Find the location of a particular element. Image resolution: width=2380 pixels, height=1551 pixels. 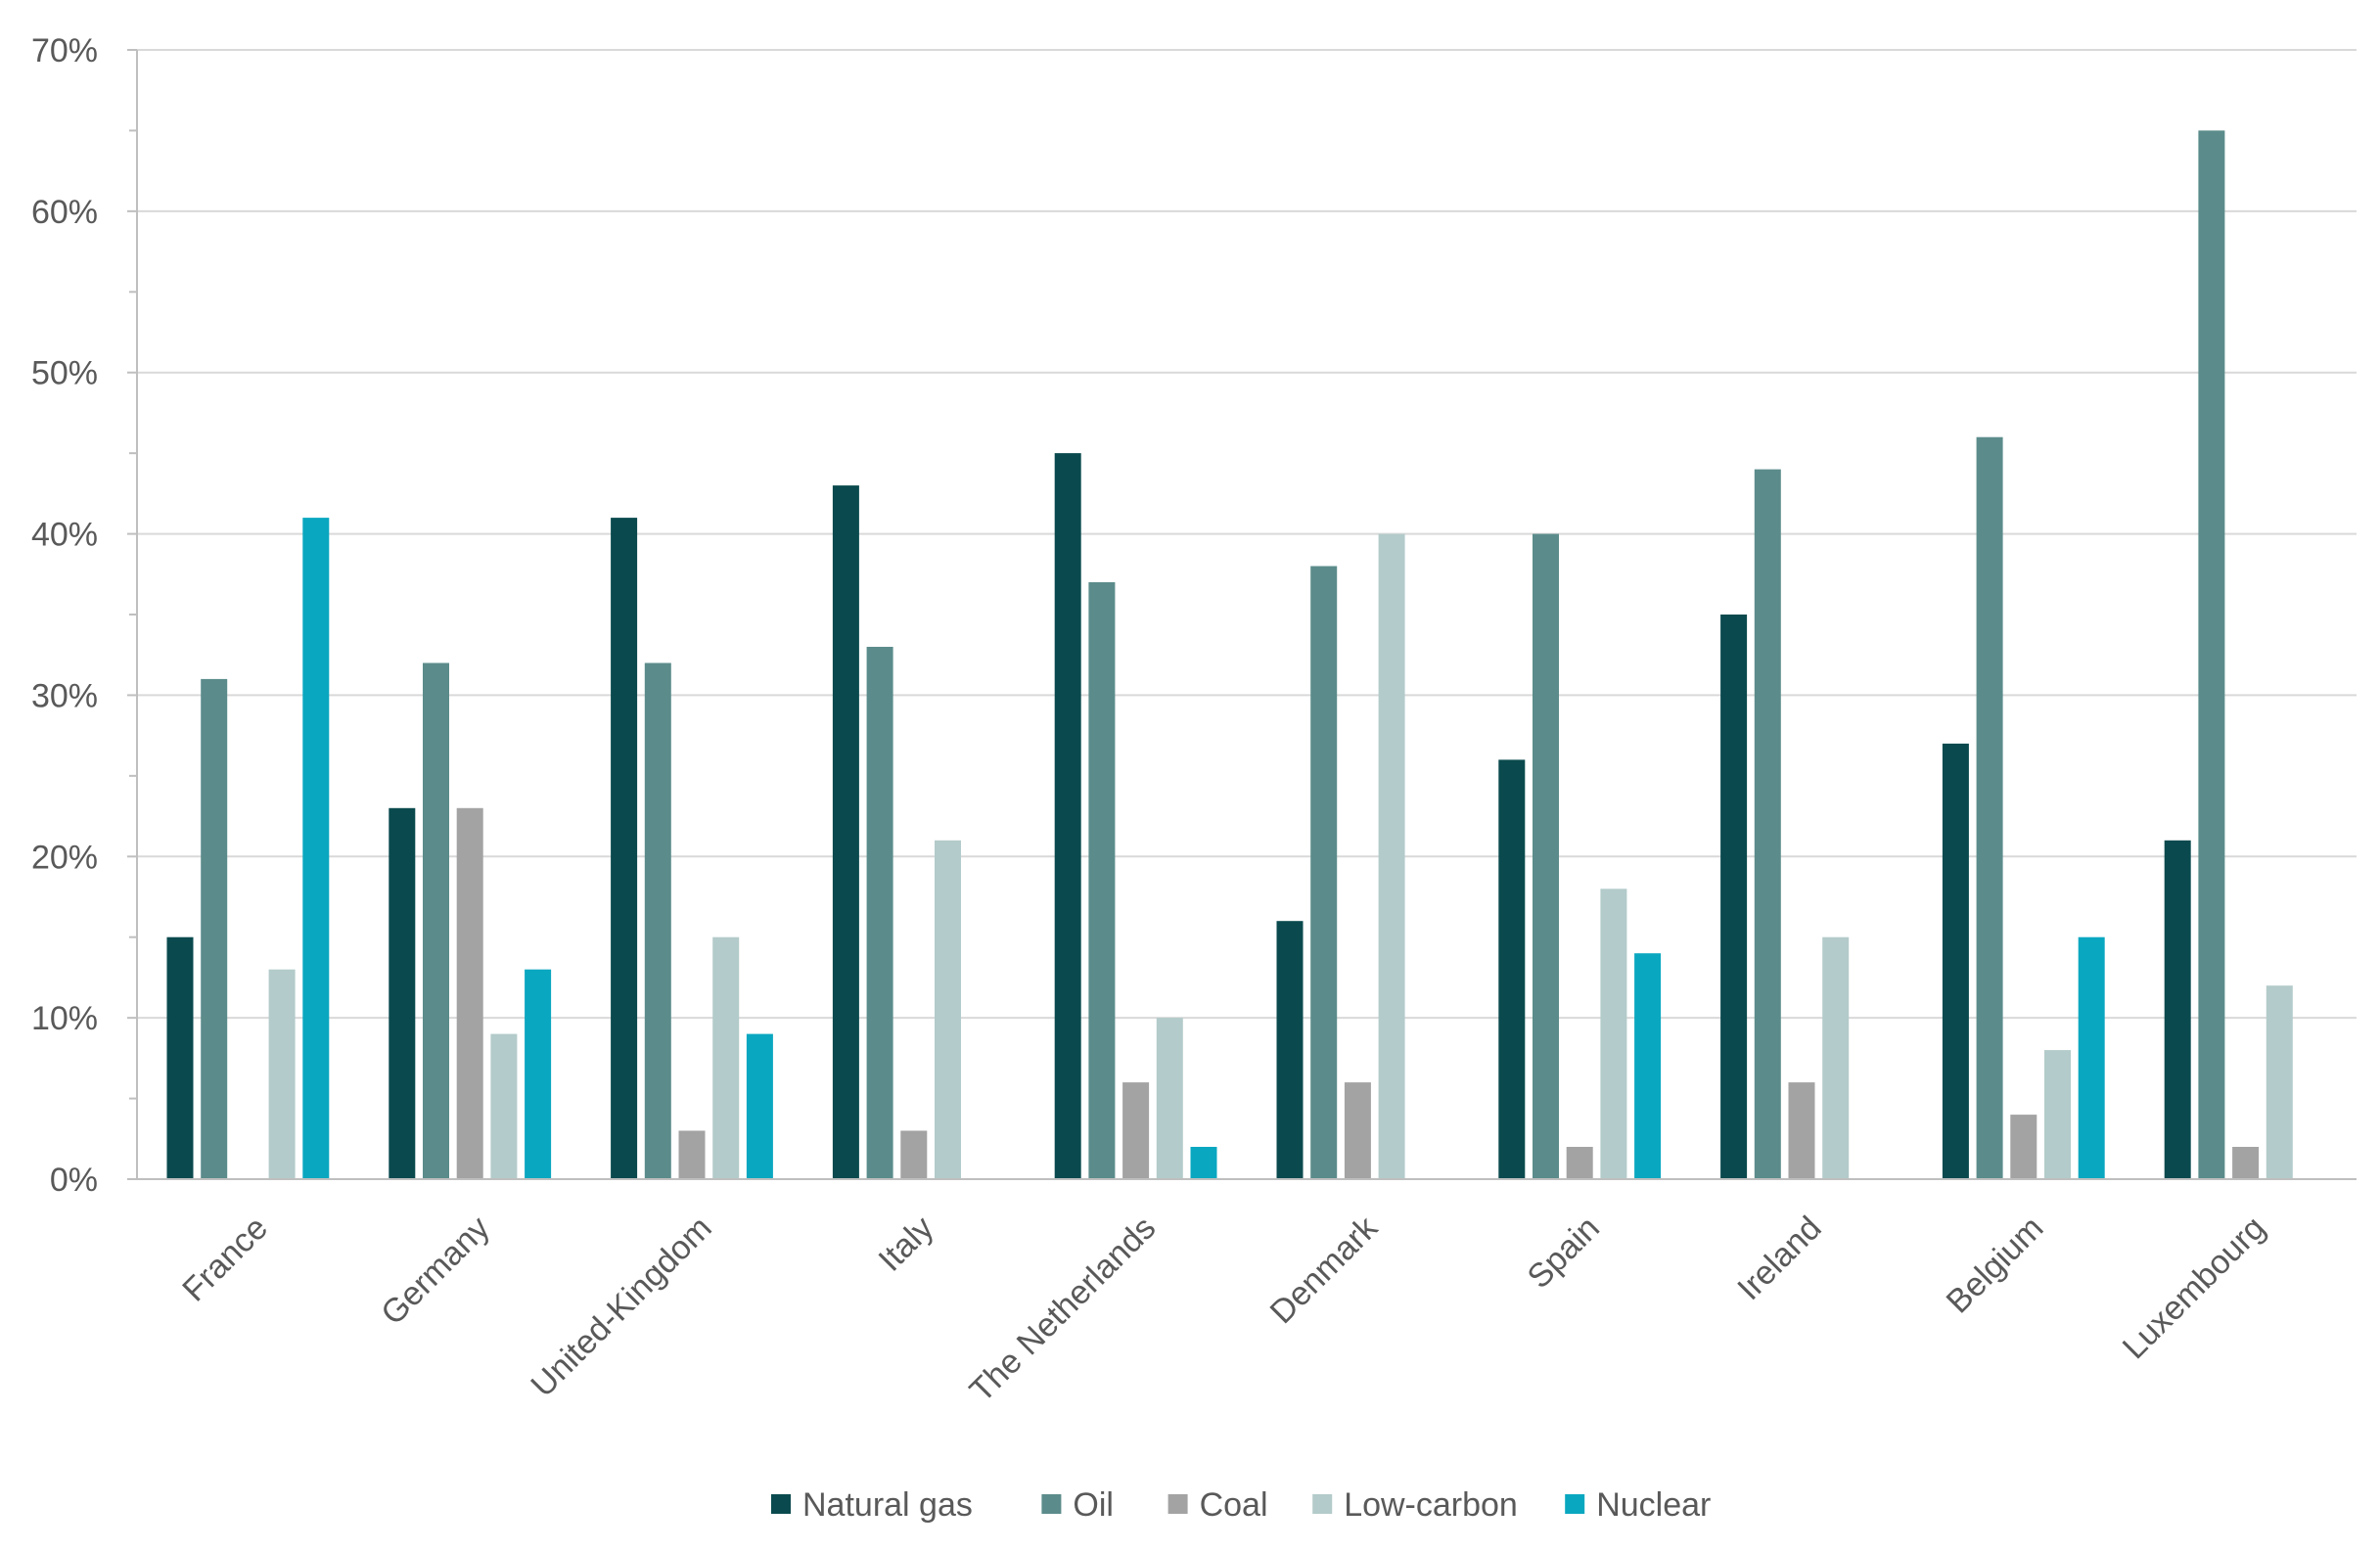

bar-natural-gas-germany is located at coordinates (402, 993).